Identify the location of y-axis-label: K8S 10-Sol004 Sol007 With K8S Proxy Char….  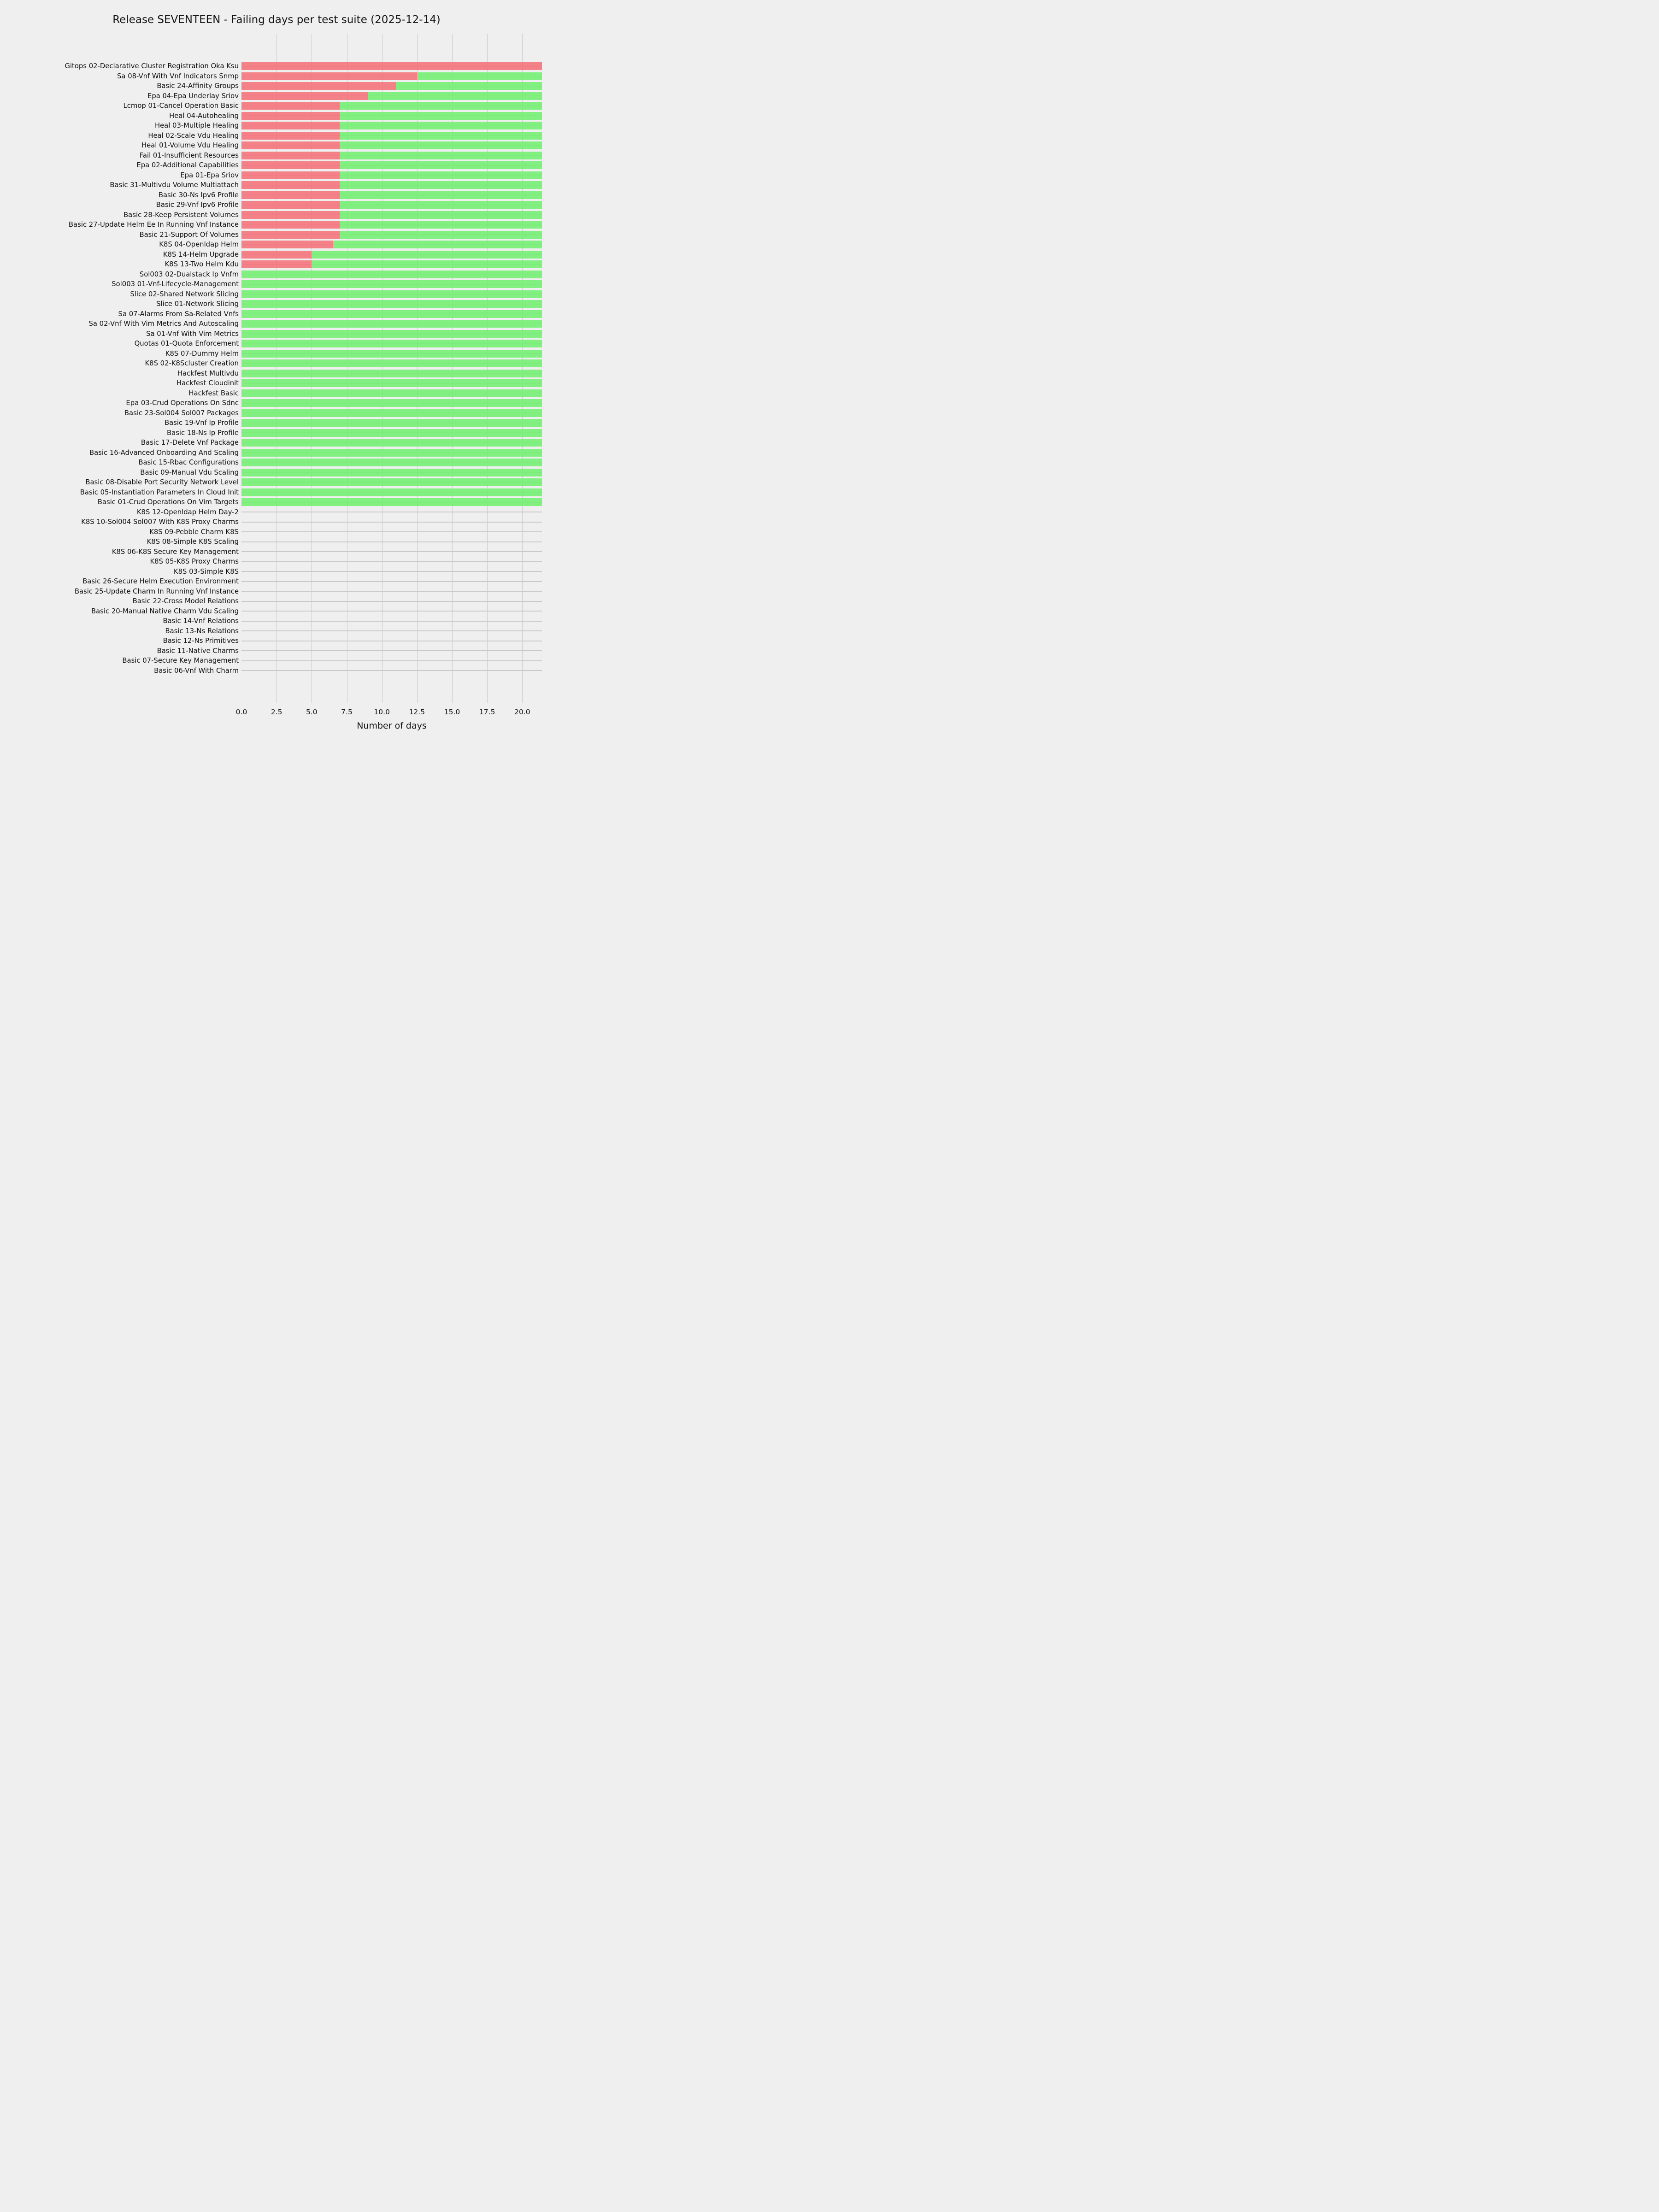
(160, 522).